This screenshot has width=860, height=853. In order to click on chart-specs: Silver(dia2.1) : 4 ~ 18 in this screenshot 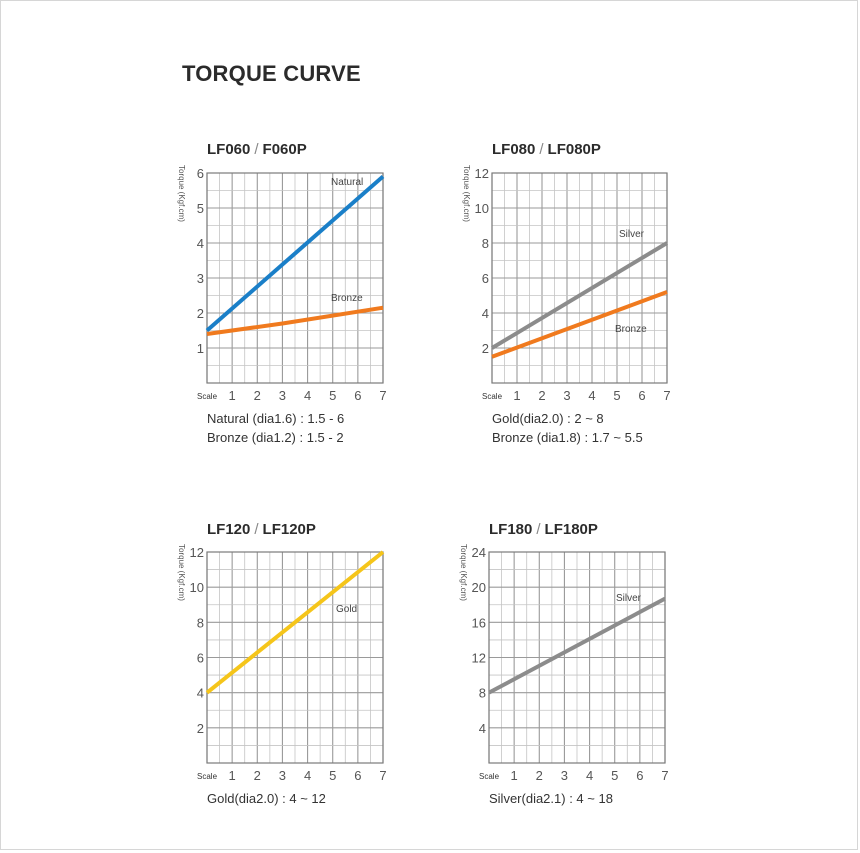, I will do `click(551, 798)`.